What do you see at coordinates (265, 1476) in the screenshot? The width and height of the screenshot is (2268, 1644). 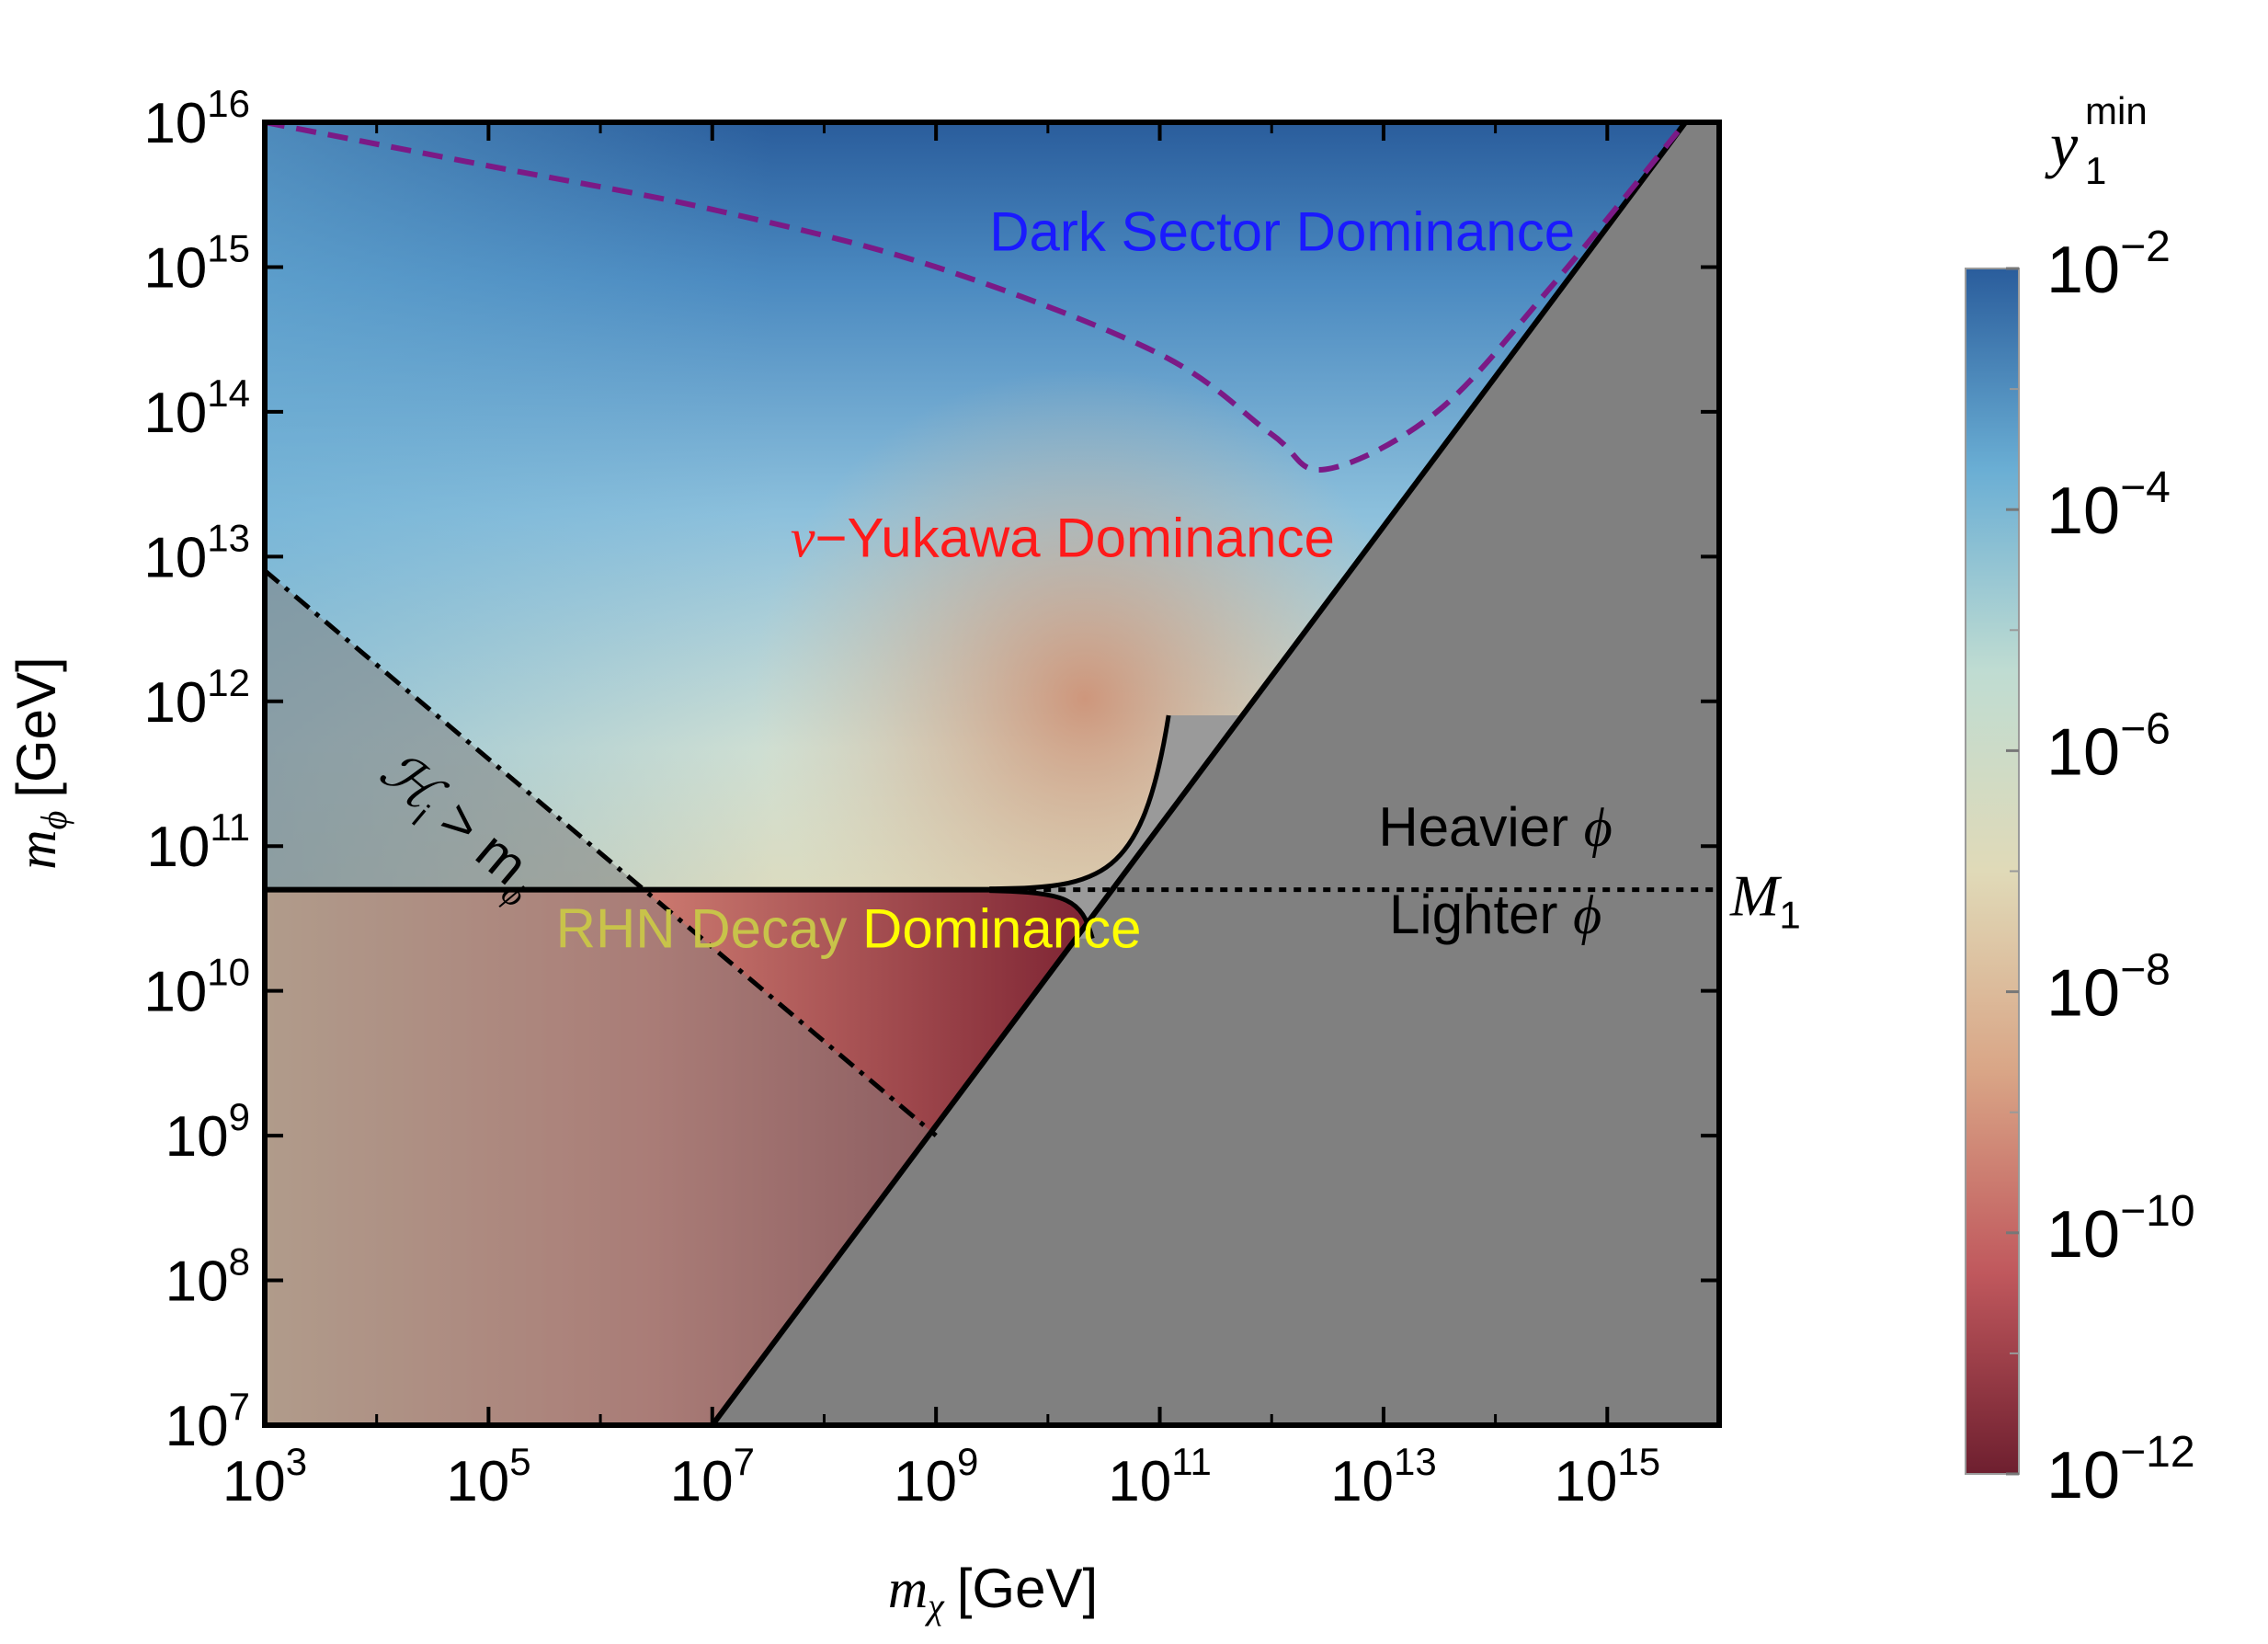 I see `x-tick-label: 10³` at bounding box center [265, 1476].